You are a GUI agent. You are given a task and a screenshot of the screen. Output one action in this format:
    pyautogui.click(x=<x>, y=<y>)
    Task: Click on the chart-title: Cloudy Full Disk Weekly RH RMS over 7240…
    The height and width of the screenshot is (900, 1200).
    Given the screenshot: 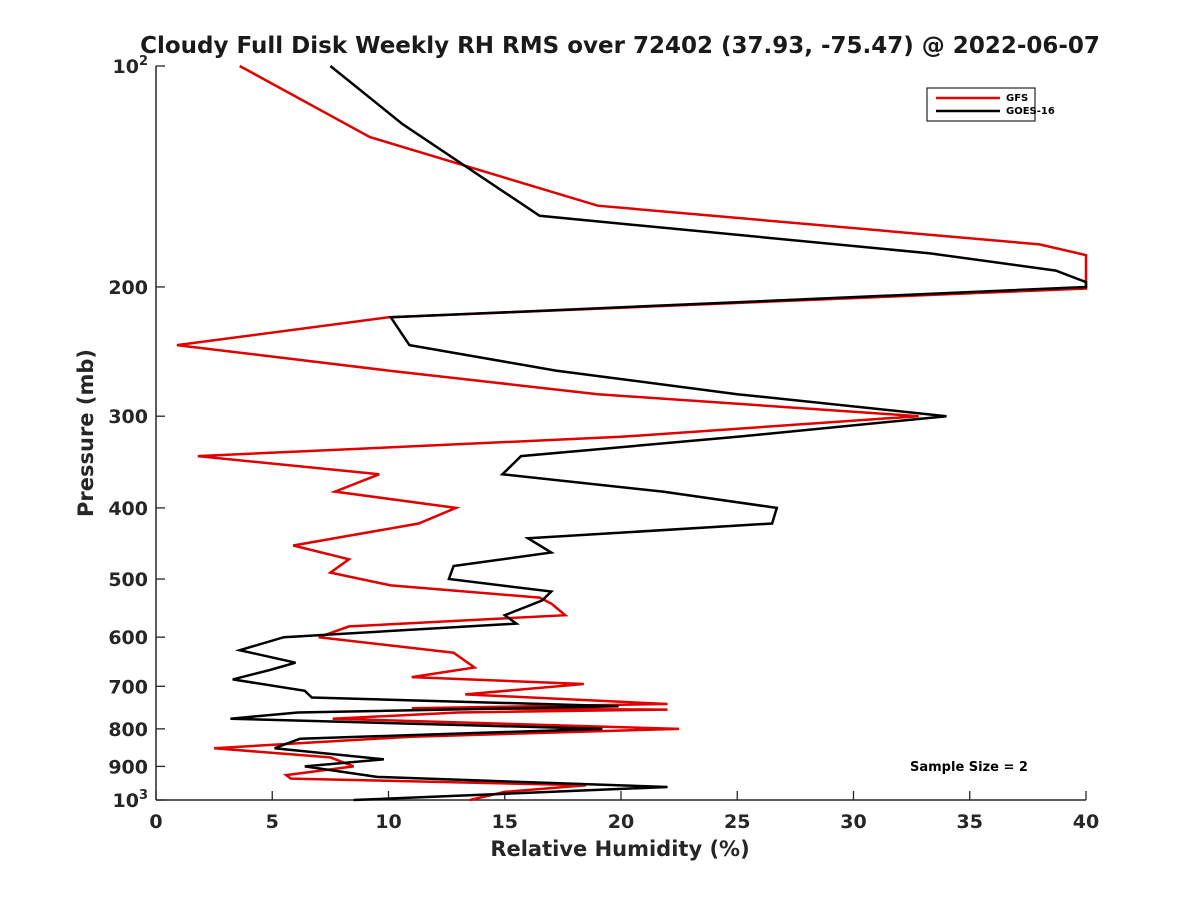 What is the action you would take?
    pyautogui.click(x=620, y=46)
    